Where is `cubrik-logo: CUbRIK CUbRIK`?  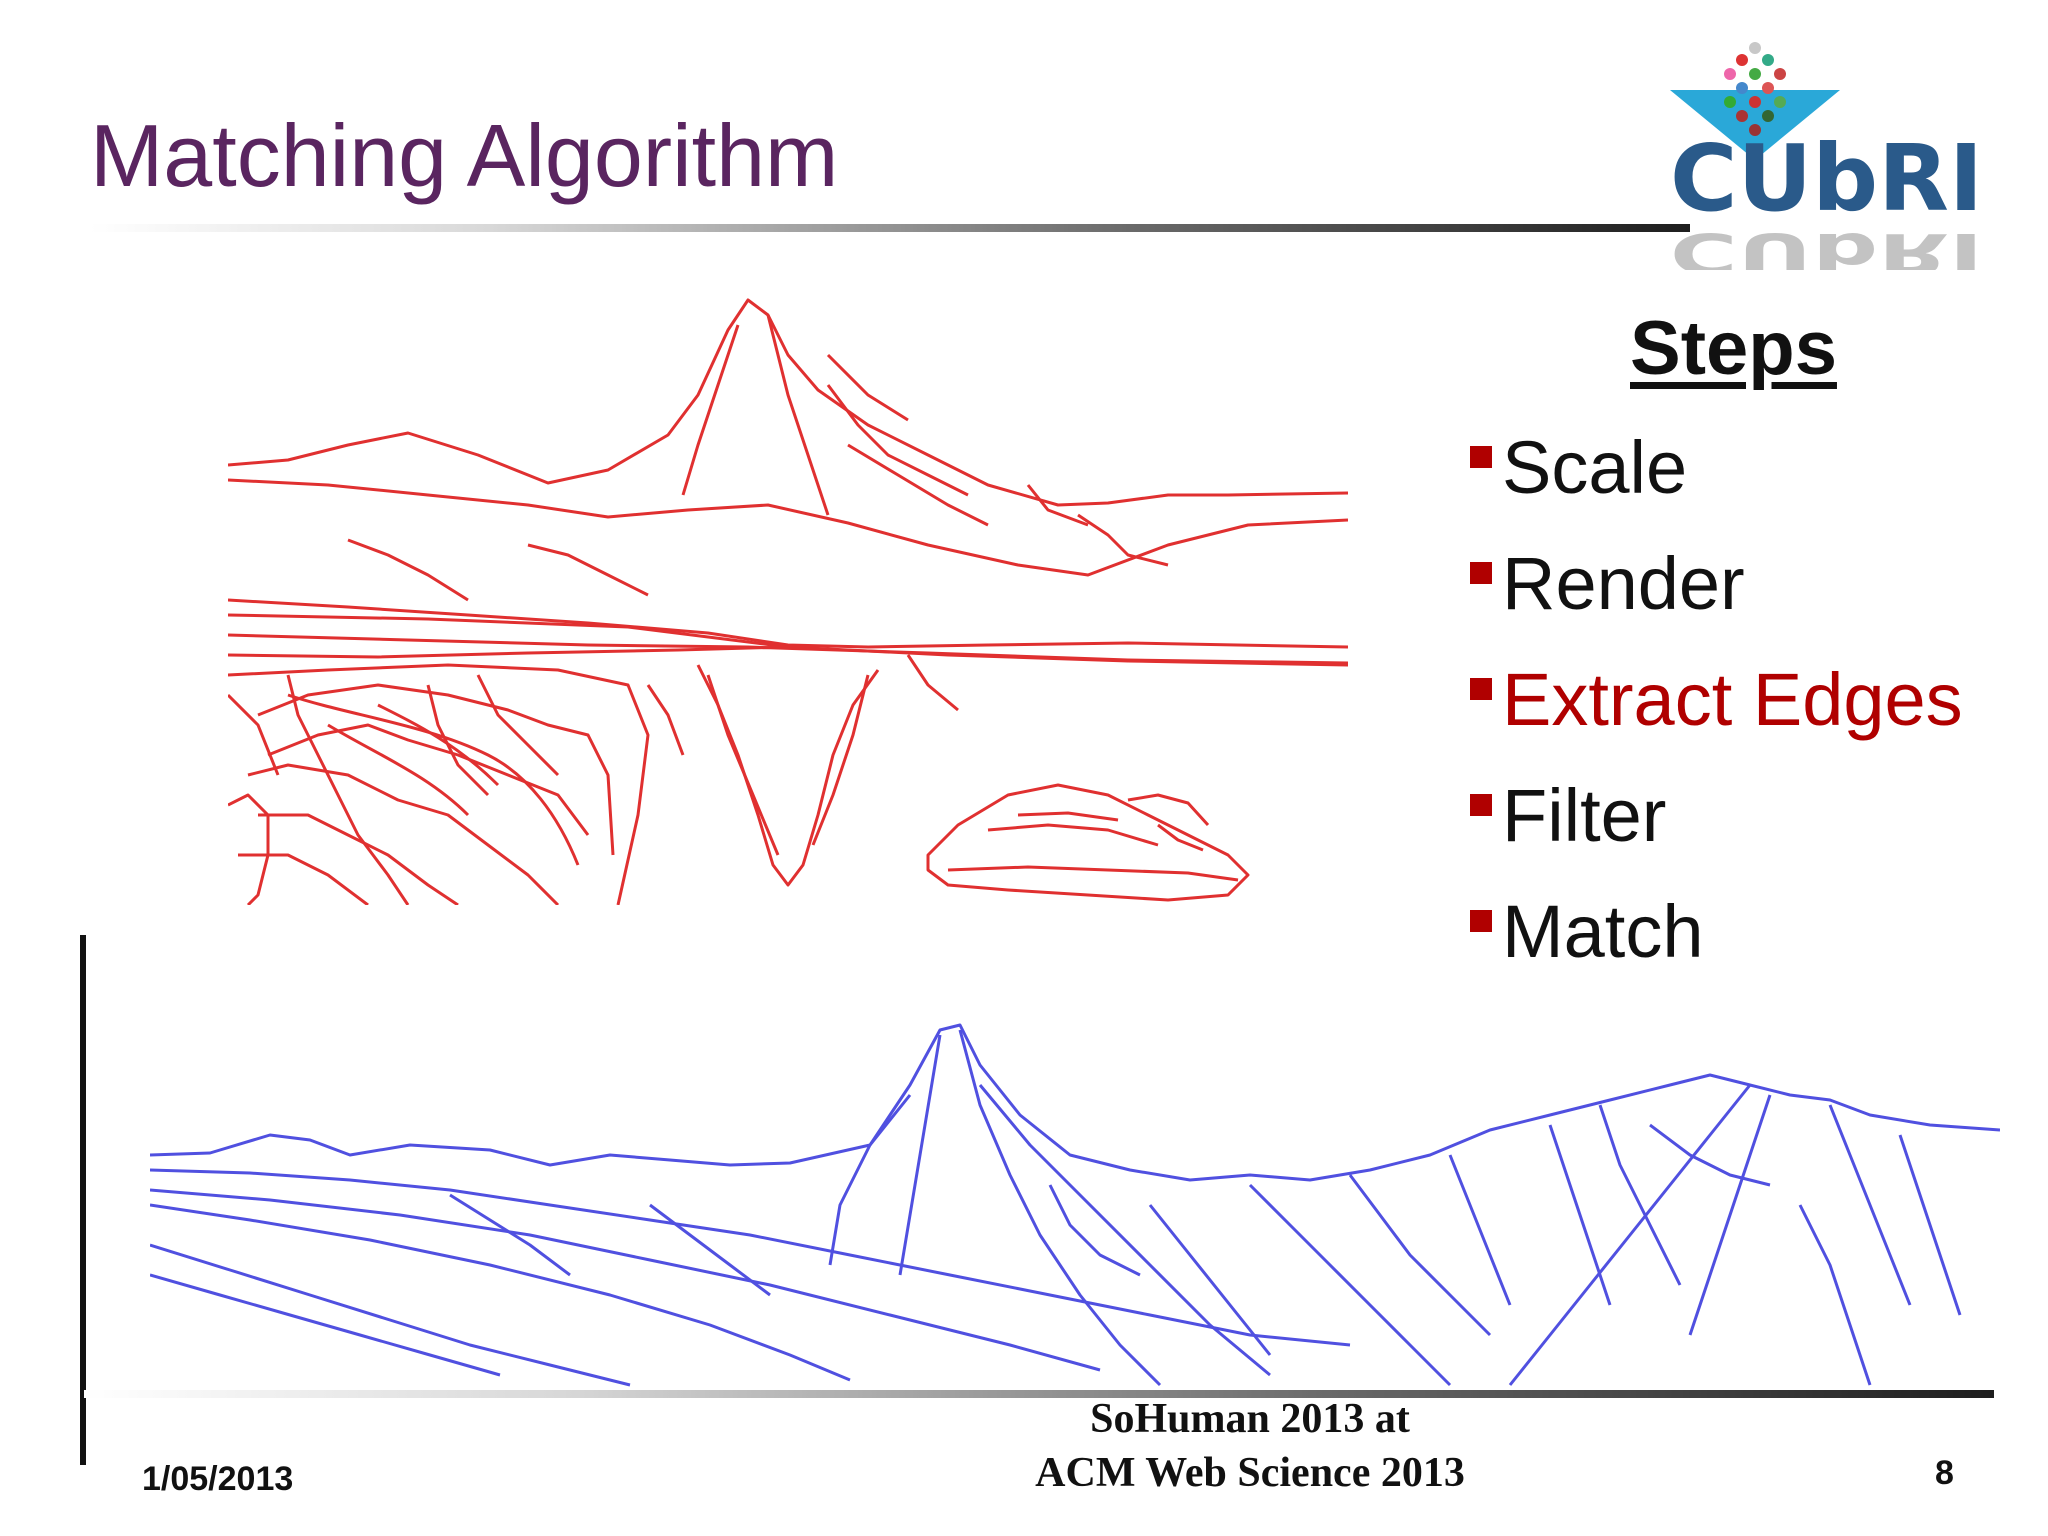 cubrik-logo: CUbRIK CUbRIK is located at coordinates (1830, 156).